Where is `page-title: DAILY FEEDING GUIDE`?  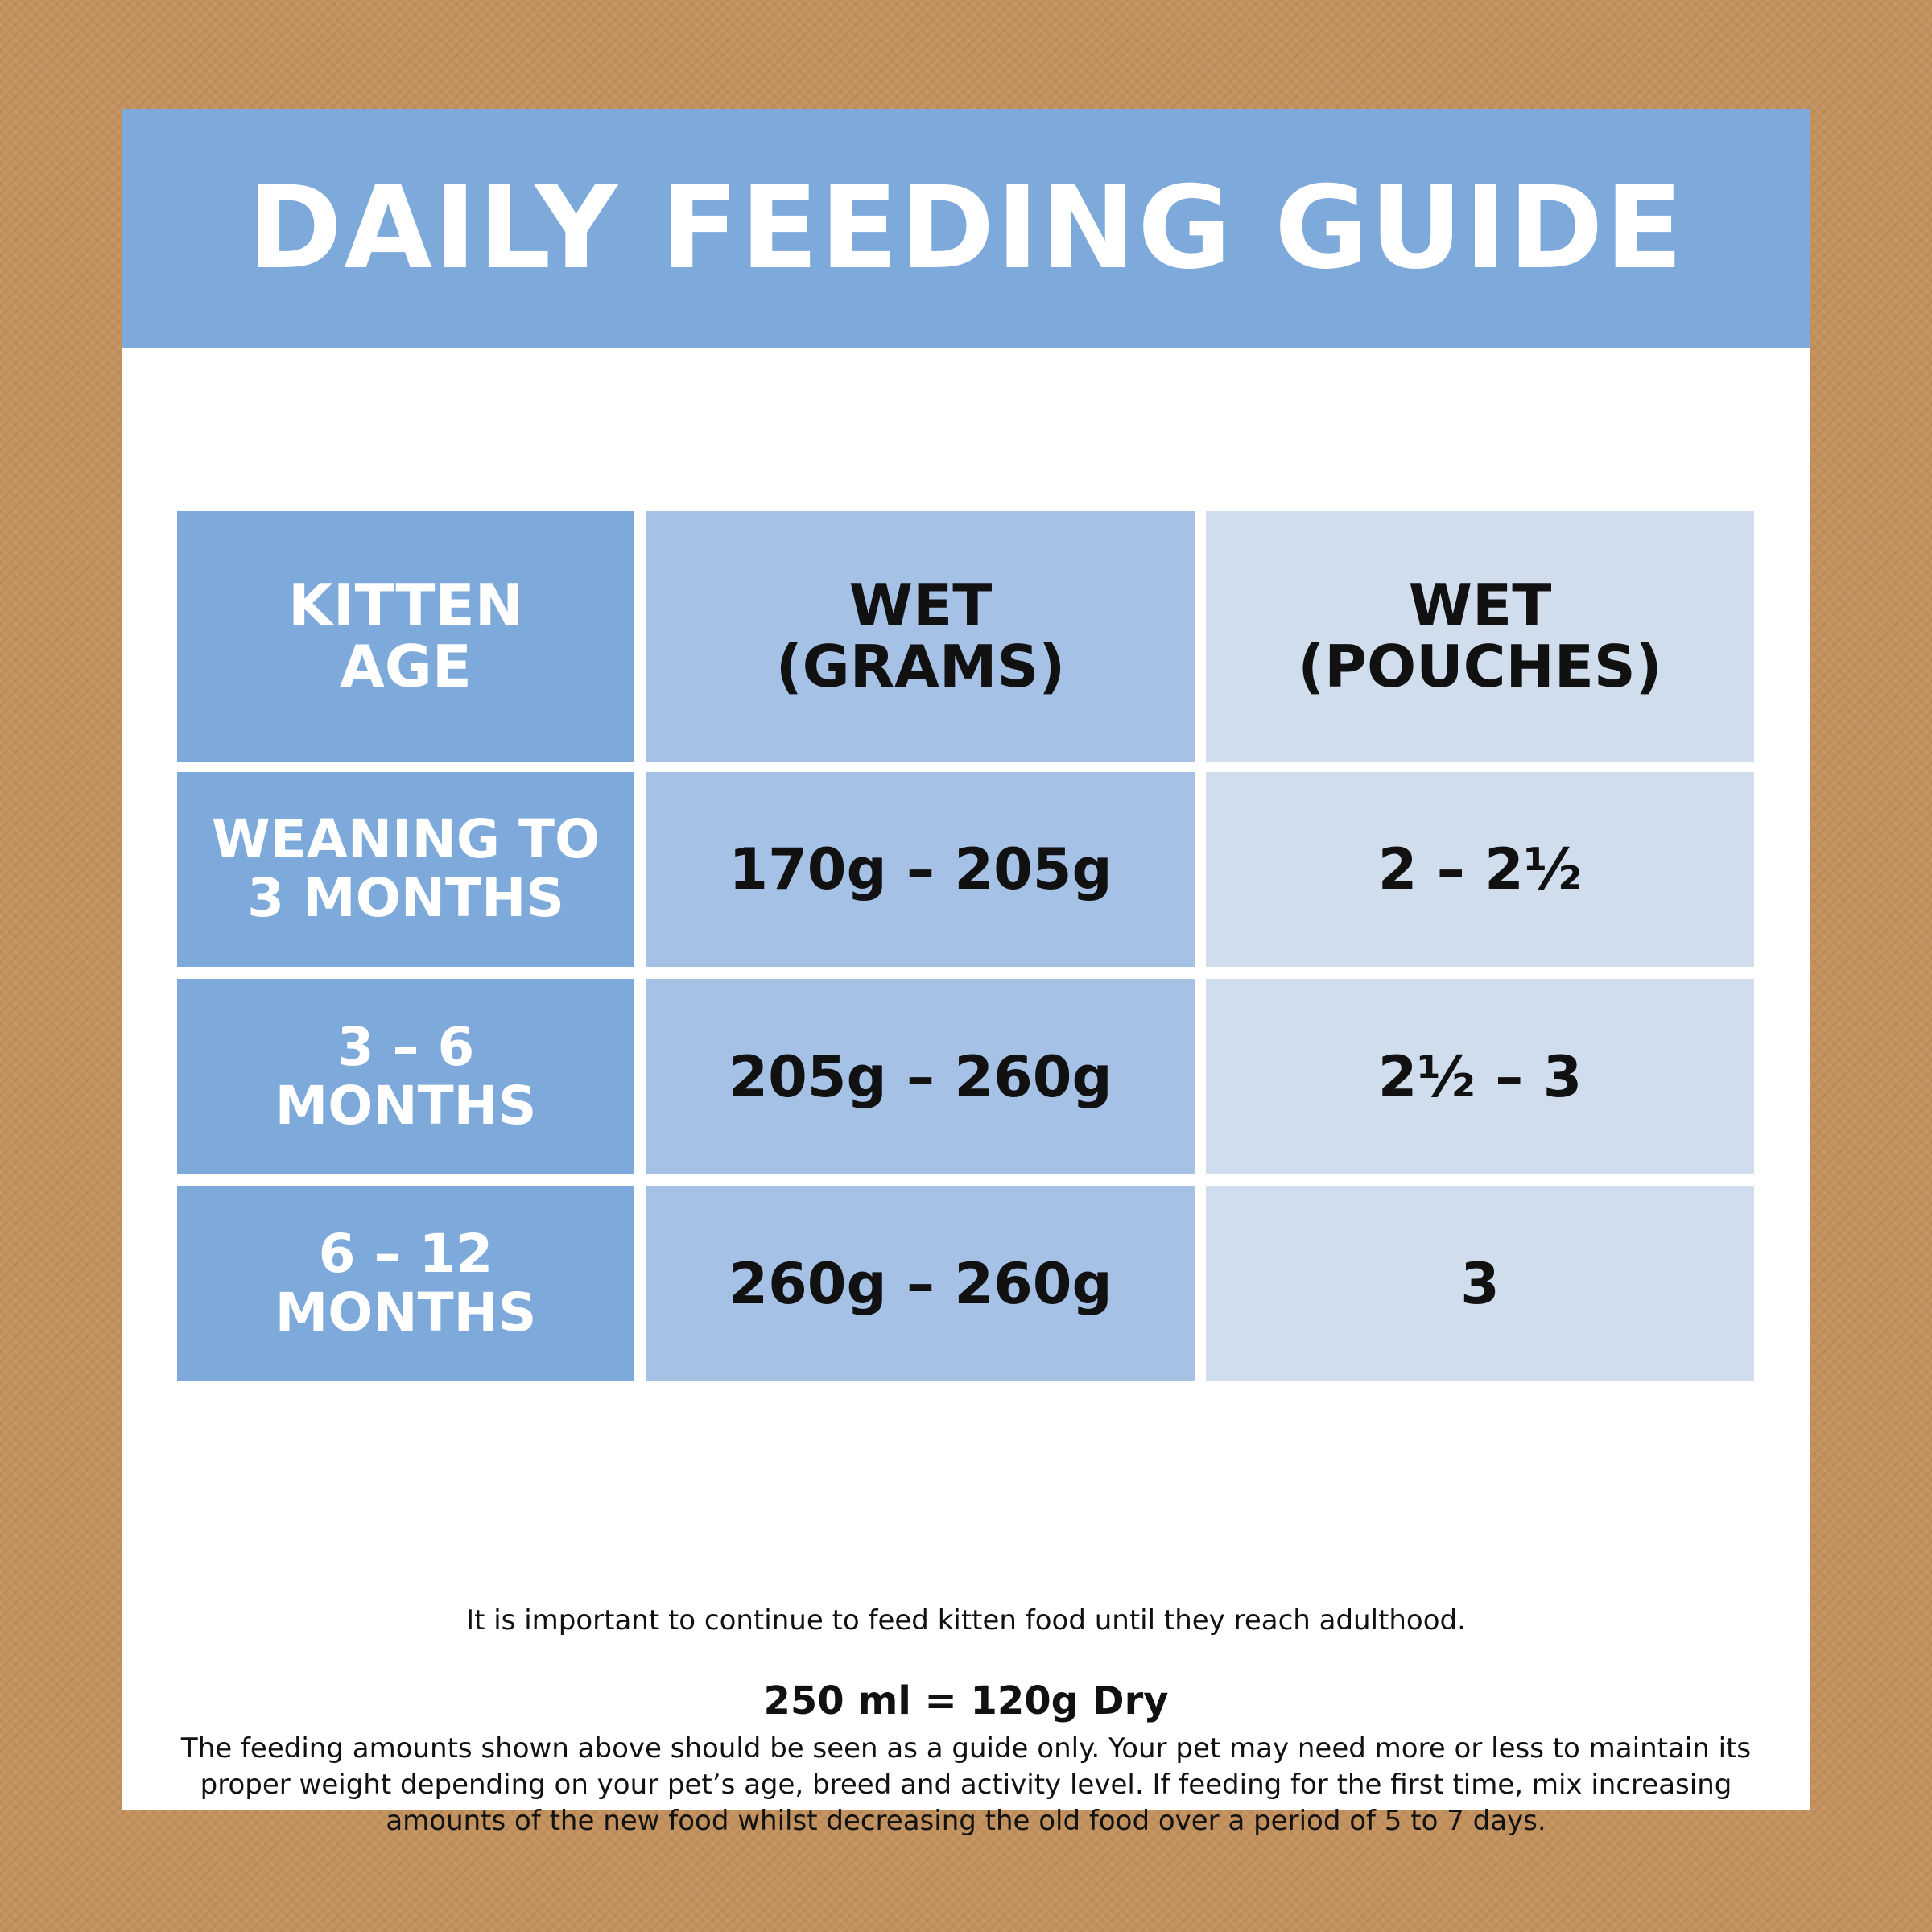
page-title: DAILY FEEDING GUIDE is located at coordinates (966, 228).